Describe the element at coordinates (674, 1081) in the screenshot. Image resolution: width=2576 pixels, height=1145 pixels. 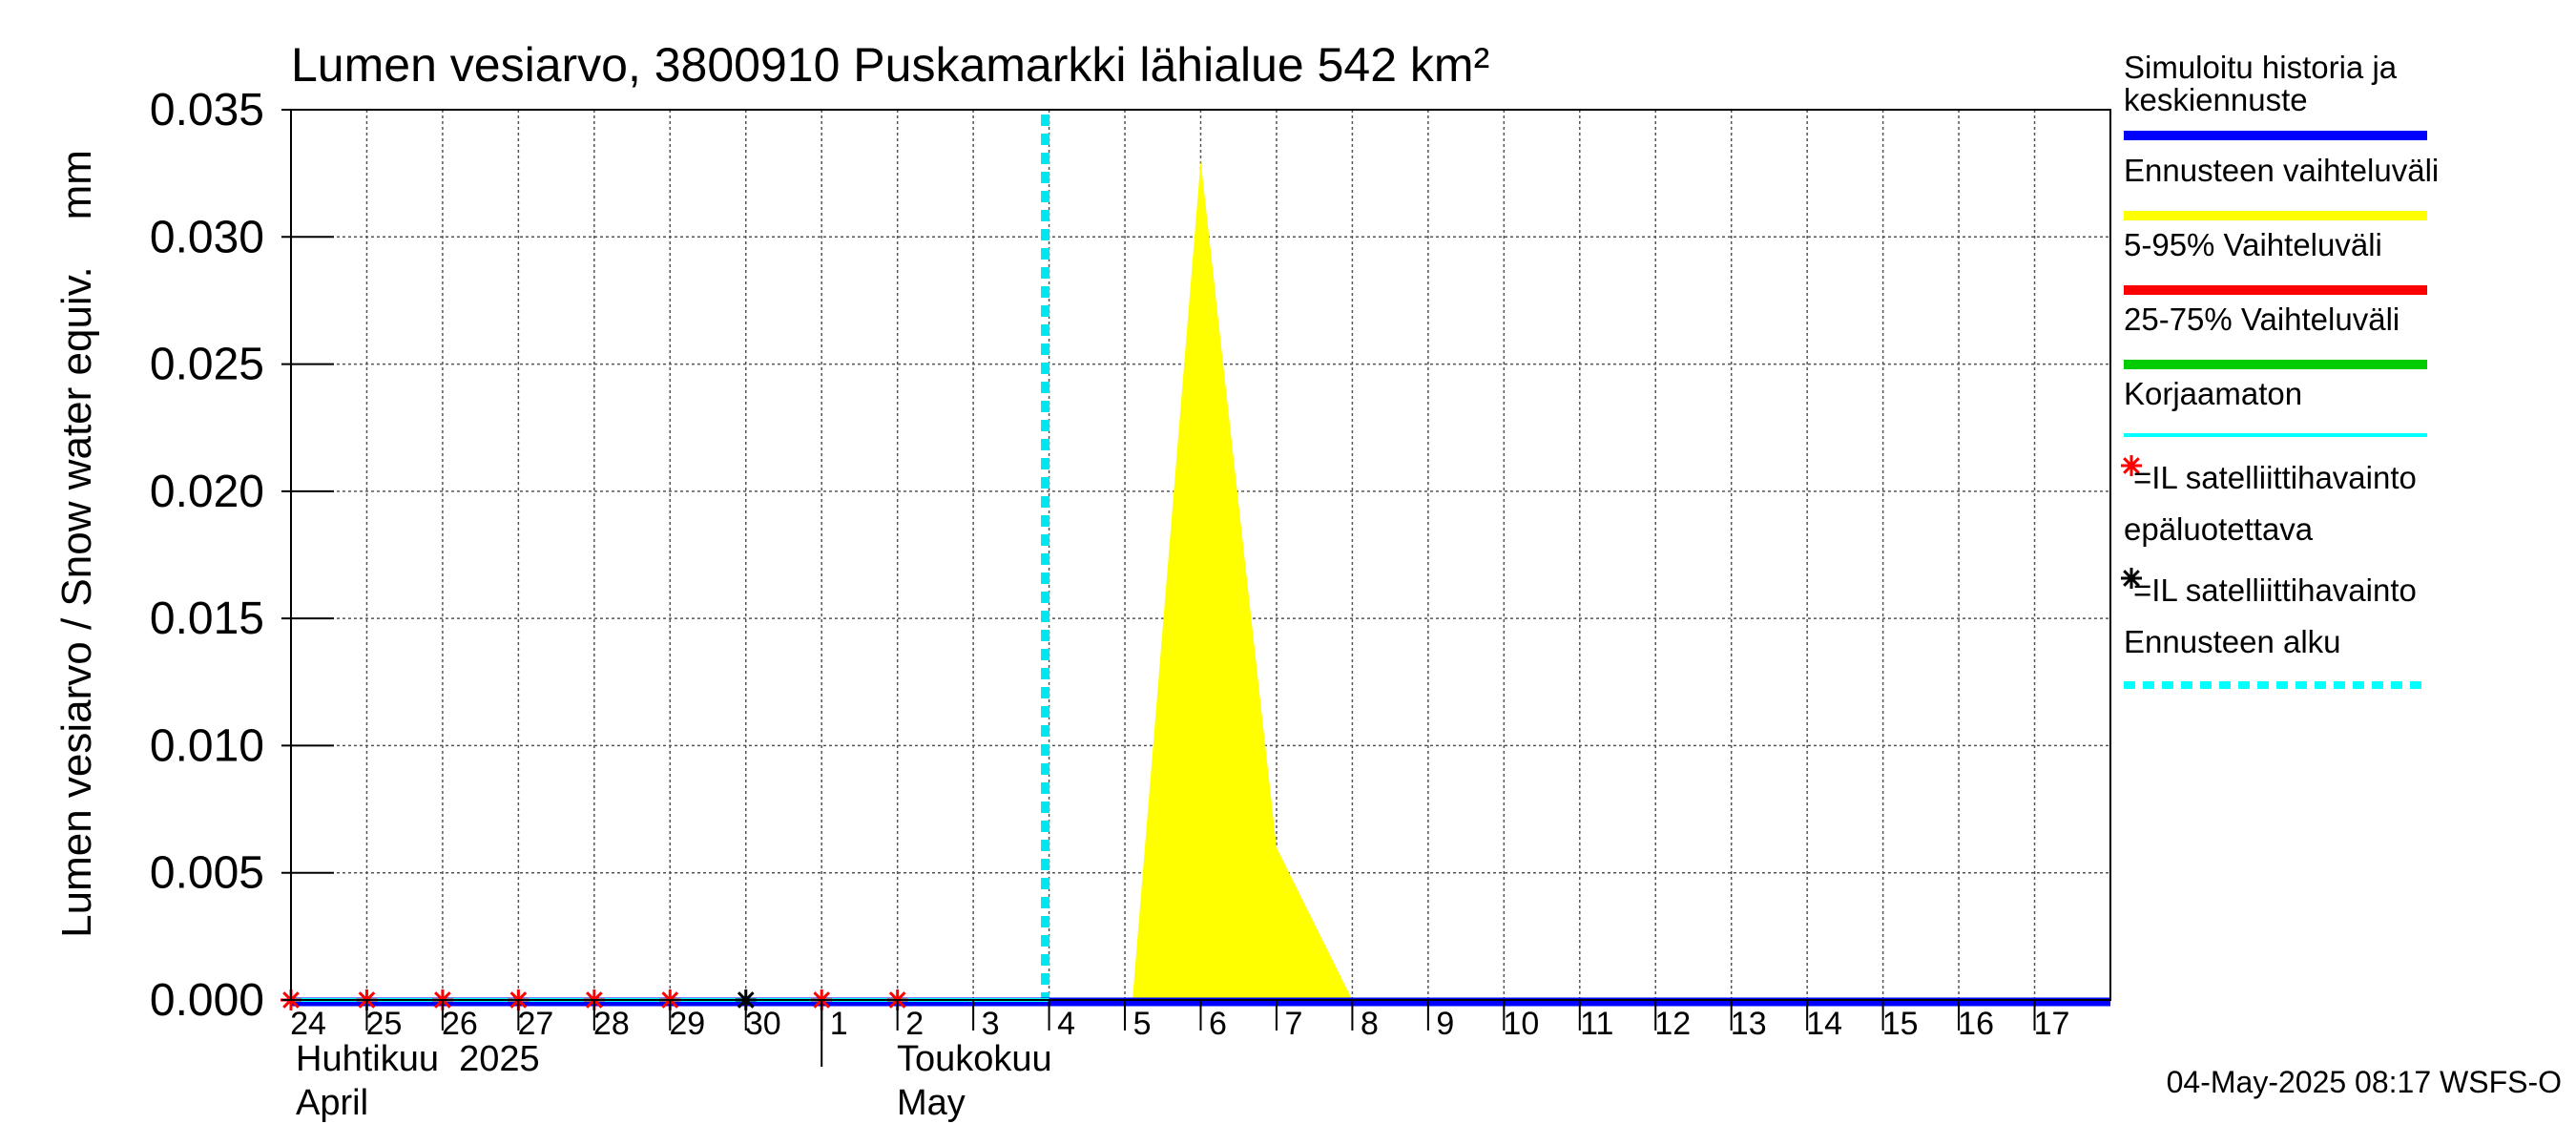
I see `month-labels: Huhtikuu 2025 April Toukokuu May` at that location.